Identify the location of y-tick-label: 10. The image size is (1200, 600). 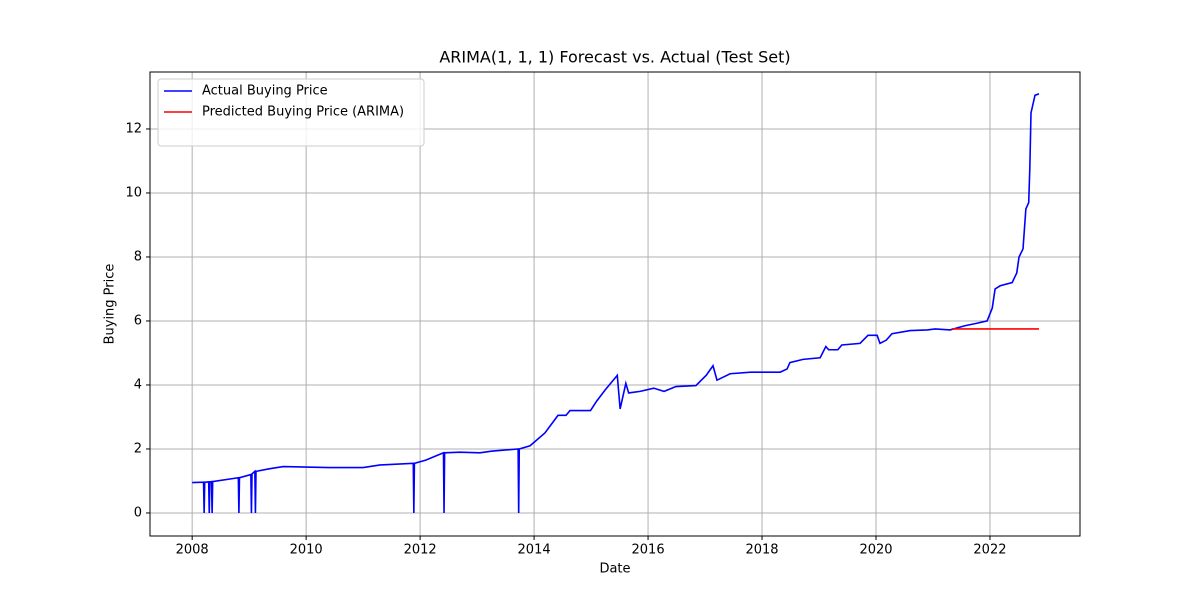
(133, 192).